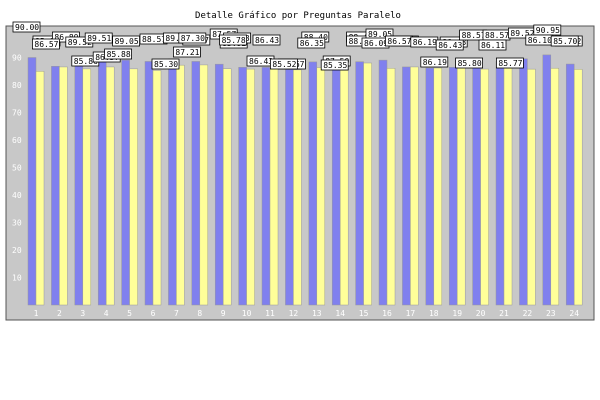  I want to click on data-label-text: 86.35, so click(312, 43).